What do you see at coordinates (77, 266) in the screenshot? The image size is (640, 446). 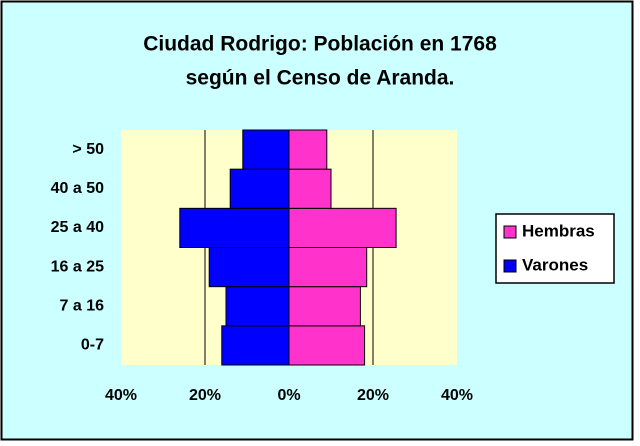 I see `y-tick-label: 16 a 25` at bounding box center [77, 266].